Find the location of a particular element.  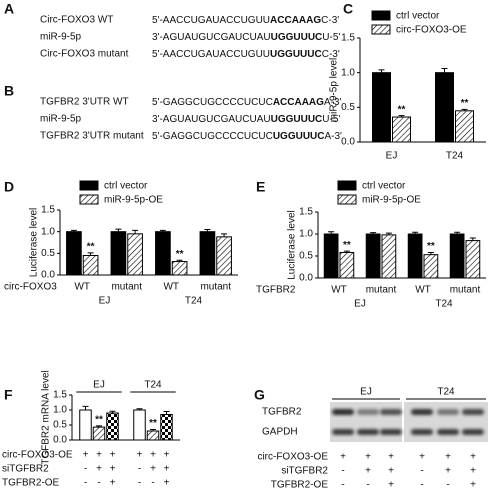

row-label: TGFBR2 is located at coordinates (276, 290).